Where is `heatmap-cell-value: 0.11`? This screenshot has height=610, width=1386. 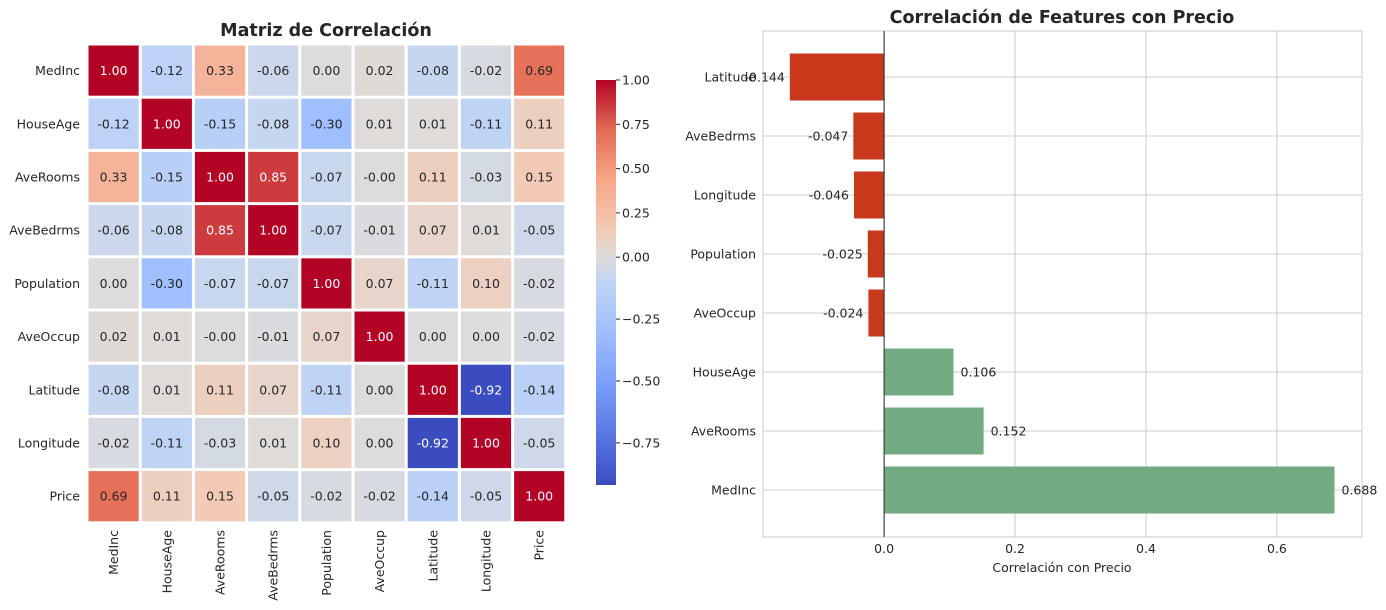
heatmap-cell-value: 0.11 is located at coordinates (433, 177).